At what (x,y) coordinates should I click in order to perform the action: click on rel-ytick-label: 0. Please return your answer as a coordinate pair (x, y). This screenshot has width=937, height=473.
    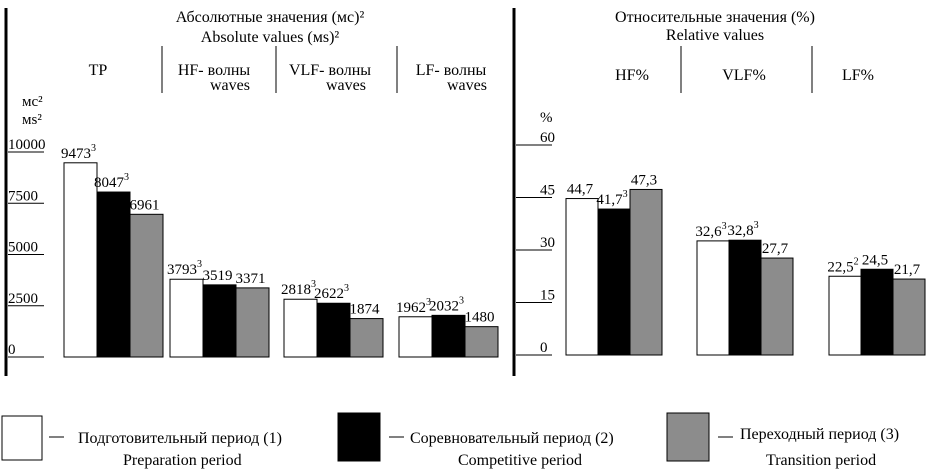
    Looking at the image, I should click on (544, 348).